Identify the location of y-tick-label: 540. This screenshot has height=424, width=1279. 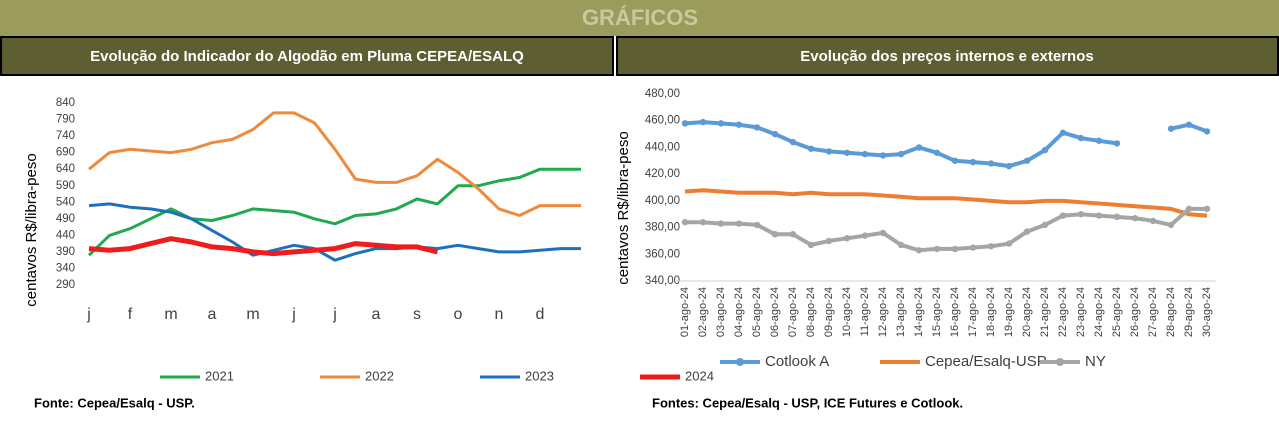
(65, 202).